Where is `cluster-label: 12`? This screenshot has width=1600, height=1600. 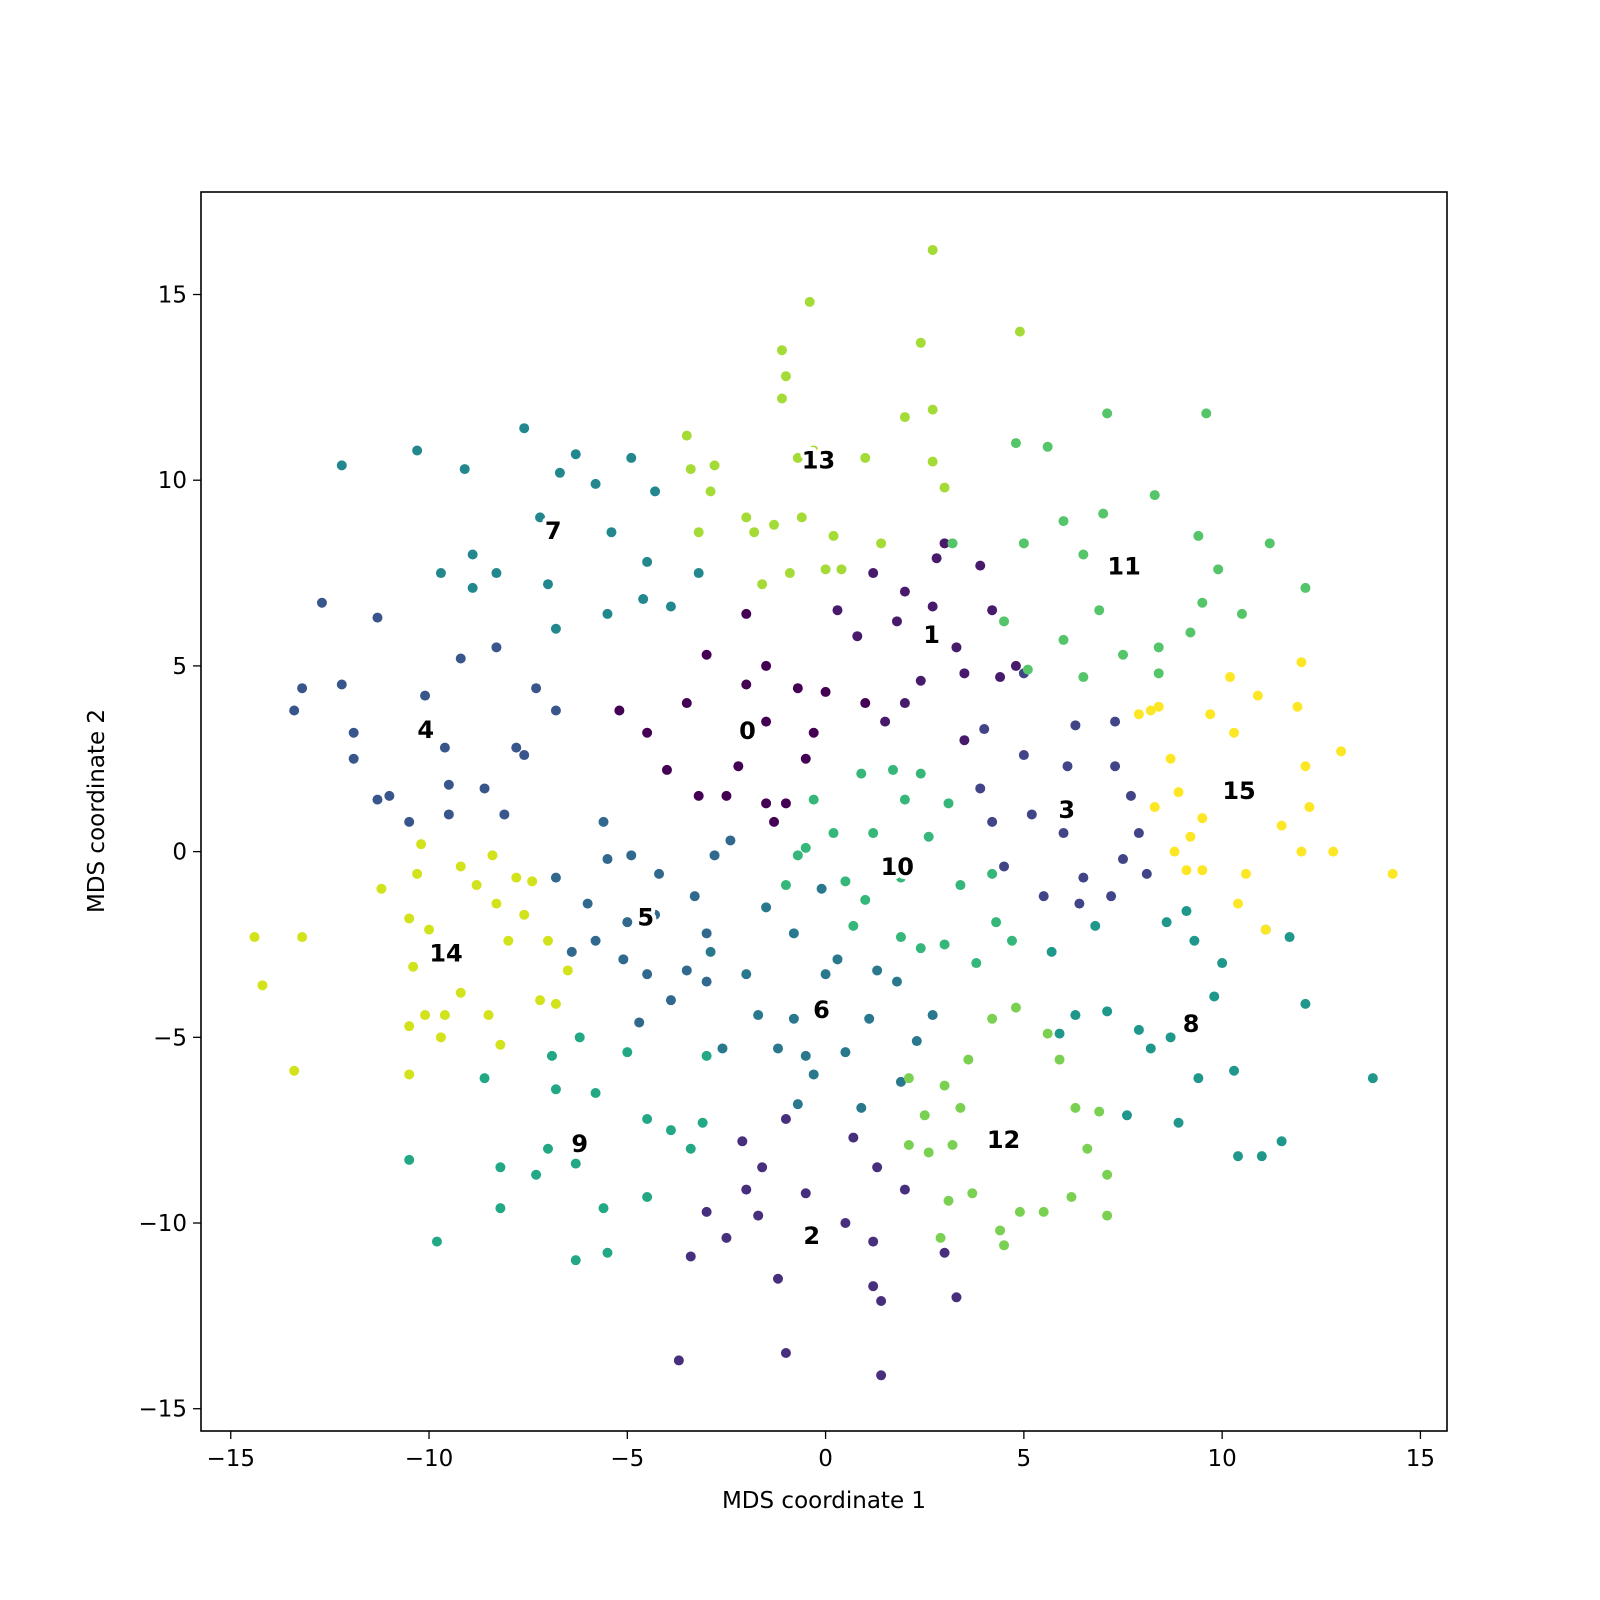 cluster-label: 12 is located at coordinates (1003, 1140).